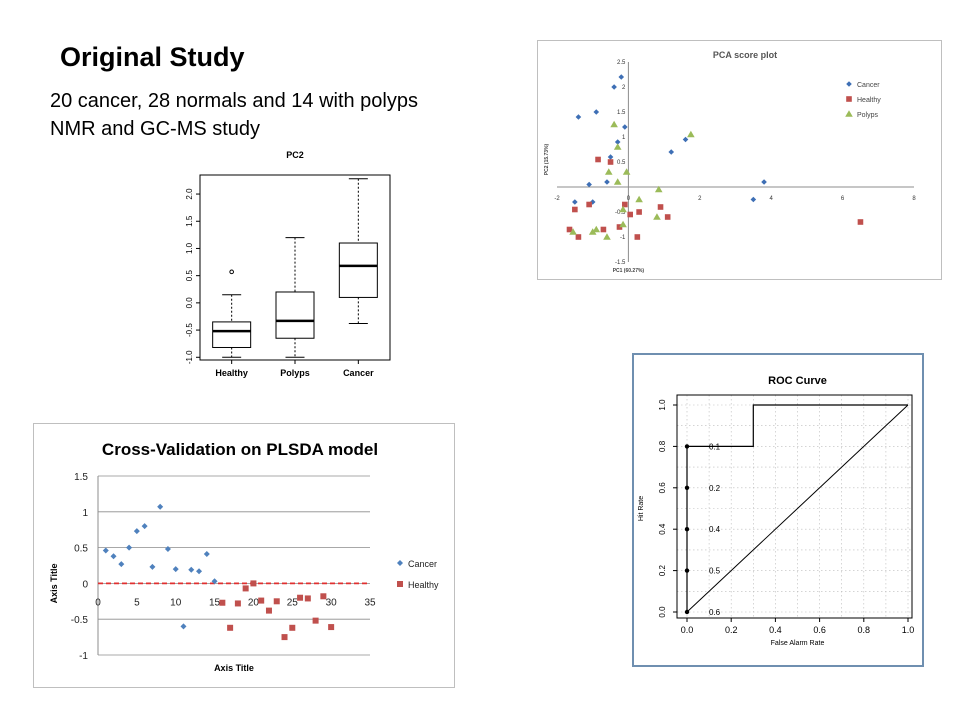 The image size is (960, 720). I want to click on roc-chance-diagonal, so click(797, 508).